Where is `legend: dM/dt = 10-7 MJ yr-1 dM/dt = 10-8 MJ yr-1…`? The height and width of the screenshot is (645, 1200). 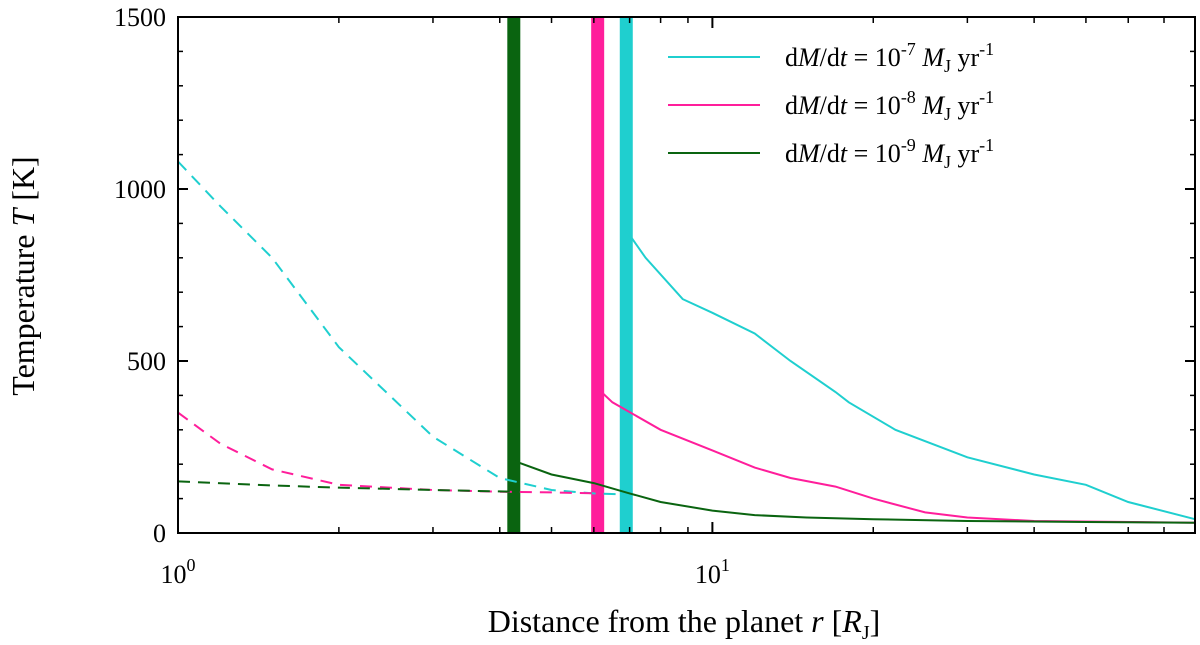
legend: dM/dt = 10-7 MJ yr-1 dM/dt = 10-8 MJ yr-1… is located at coordinates (831, 105).